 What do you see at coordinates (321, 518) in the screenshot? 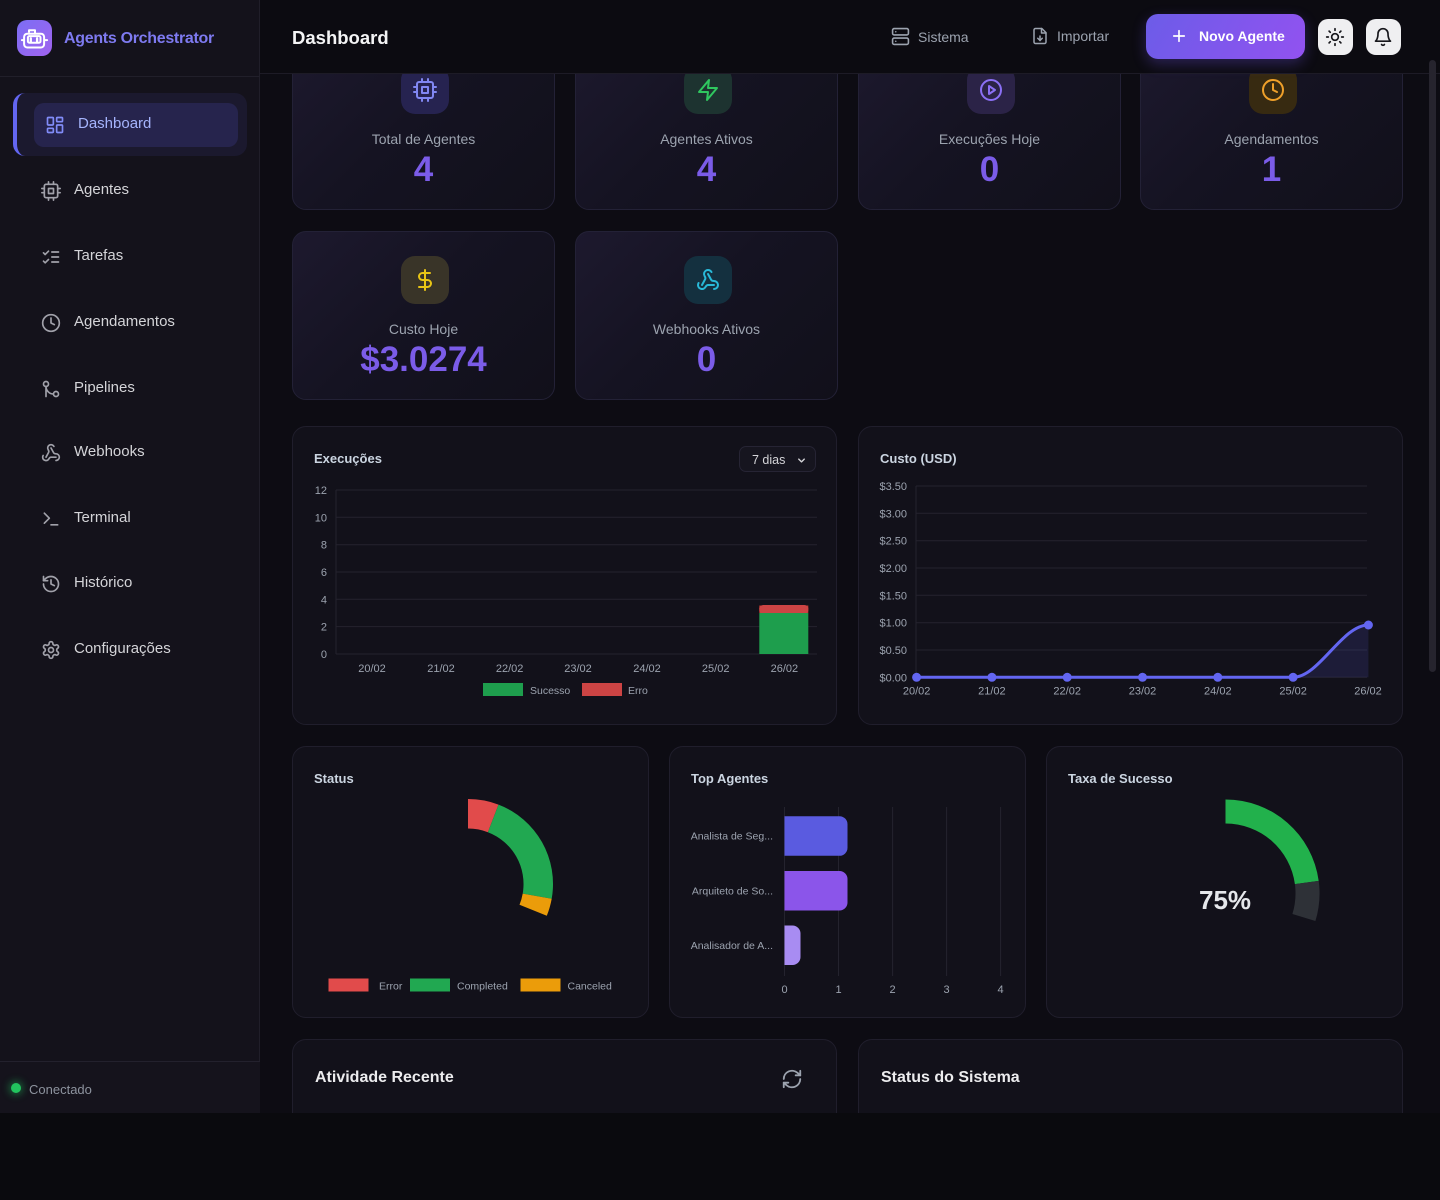
I see `svg-text: 10` at bounding box center [321, 518].